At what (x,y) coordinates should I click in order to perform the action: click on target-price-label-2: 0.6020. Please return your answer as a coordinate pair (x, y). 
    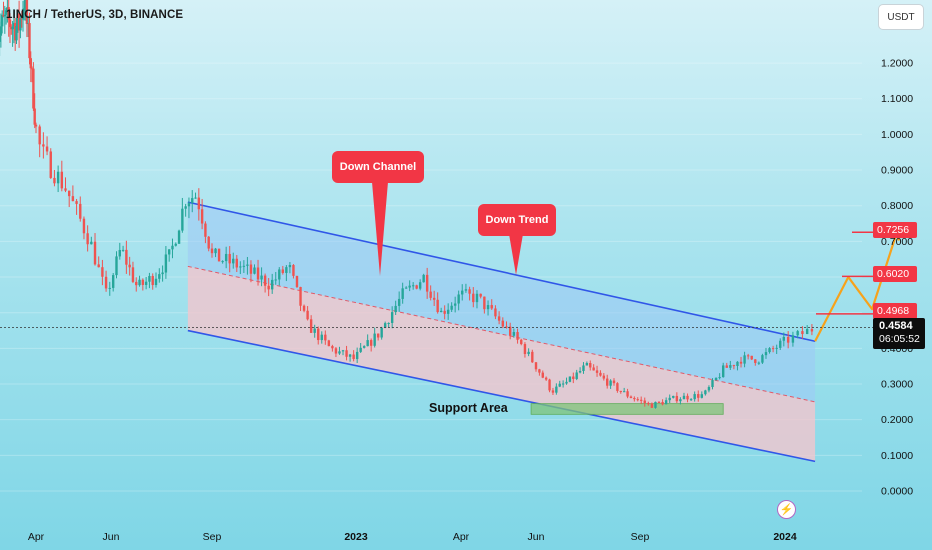
    Looking at the image, I should click on (895, 274).